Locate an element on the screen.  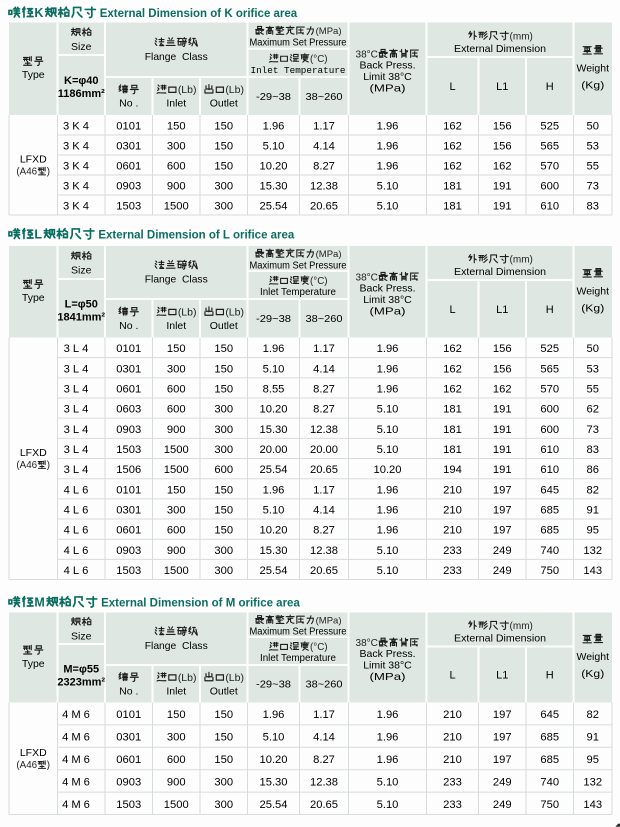
svg-text: (A46 is located at coordinates (26, 765).